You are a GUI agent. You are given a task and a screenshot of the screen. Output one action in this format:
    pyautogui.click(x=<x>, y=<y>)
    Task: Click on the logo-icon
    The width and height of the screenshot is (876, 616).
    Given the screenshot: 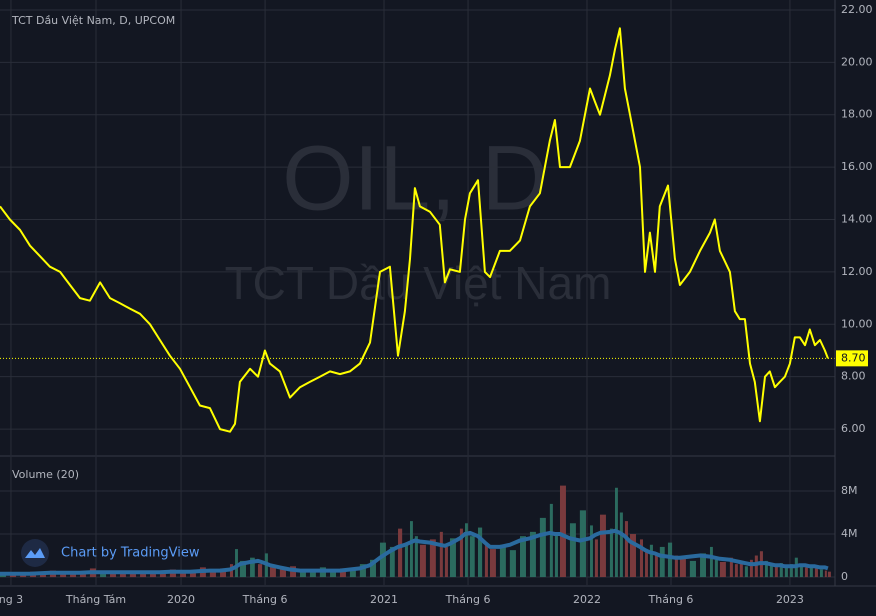 What is the action you would take?
    pyautogui.click(x=35, y=553)
    